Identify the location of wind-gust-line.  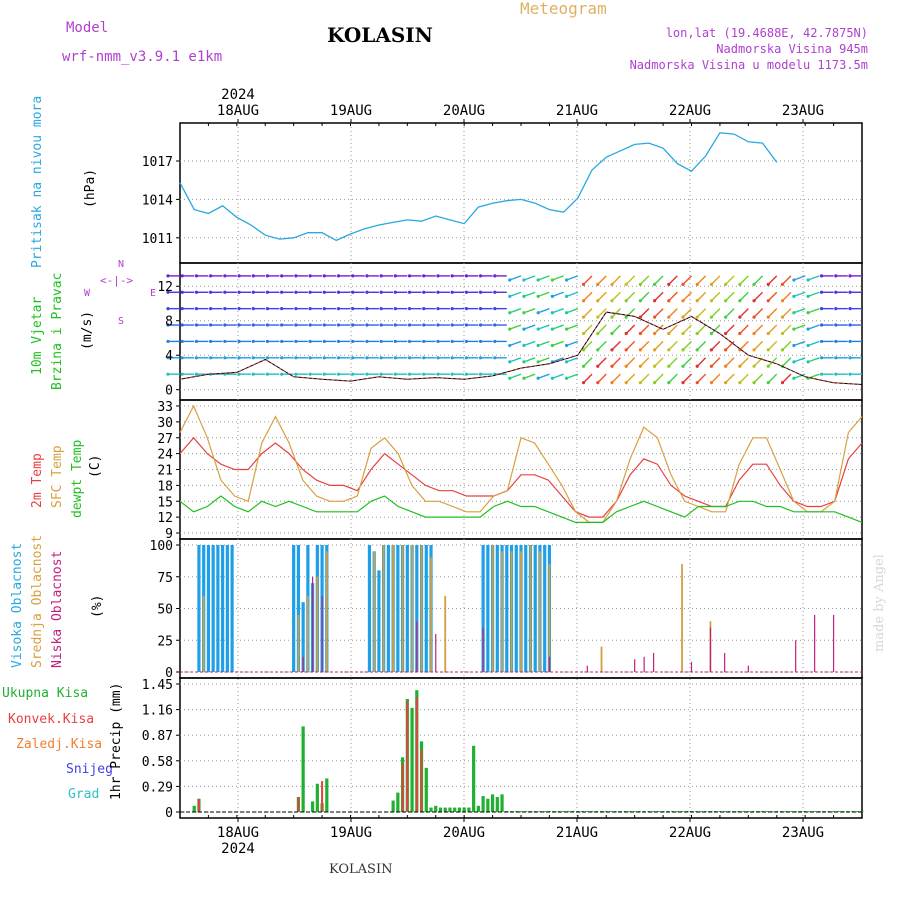
(521, 348).